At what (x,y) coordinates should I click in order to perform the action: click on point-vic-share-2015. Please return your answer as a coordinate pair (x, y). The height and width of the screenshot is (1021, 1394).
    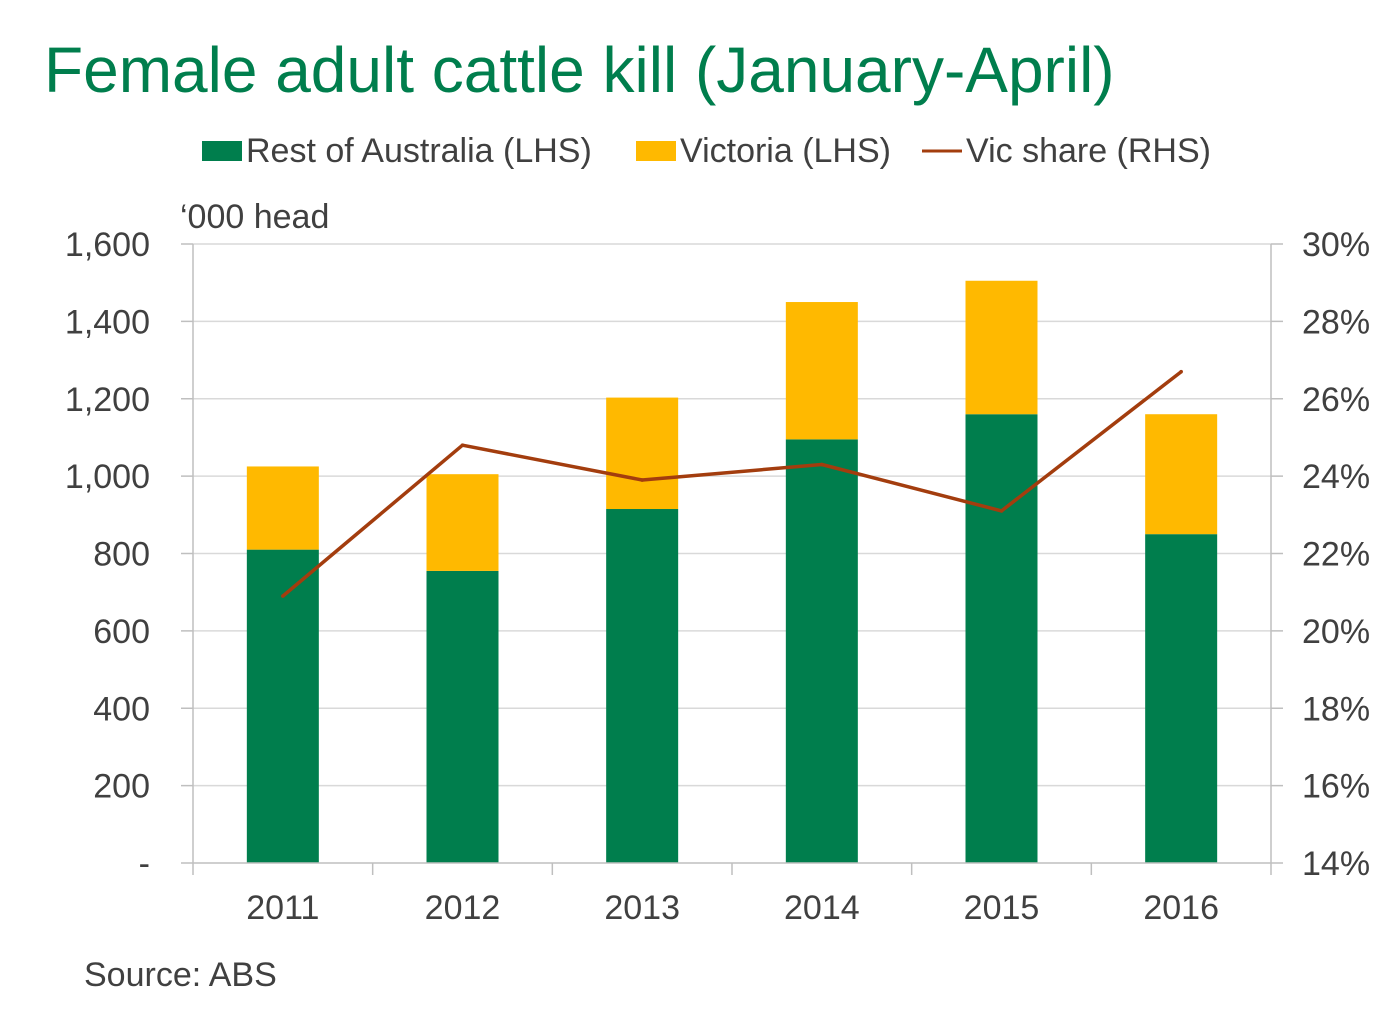
    Looking at the image, I should click on (1001, 511).